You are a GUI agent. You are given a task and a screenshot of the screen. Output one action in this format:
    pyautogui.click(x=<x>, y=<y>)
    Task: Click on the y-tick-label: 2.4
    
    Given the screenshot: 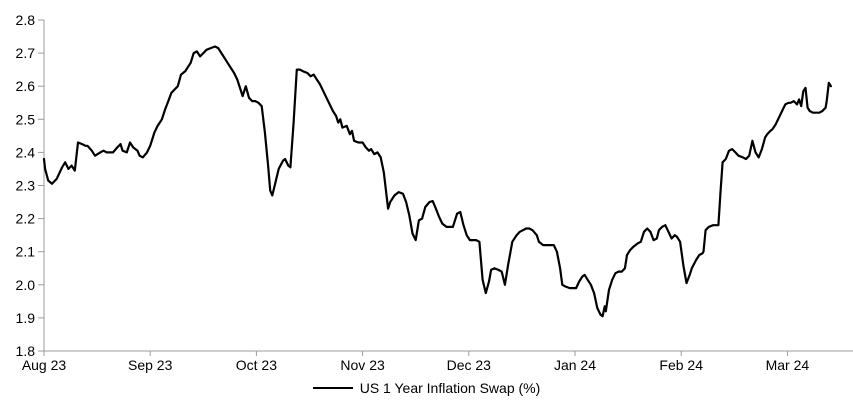 What is the action you would take?
    pyautogui.click(x=26, y=152)
    